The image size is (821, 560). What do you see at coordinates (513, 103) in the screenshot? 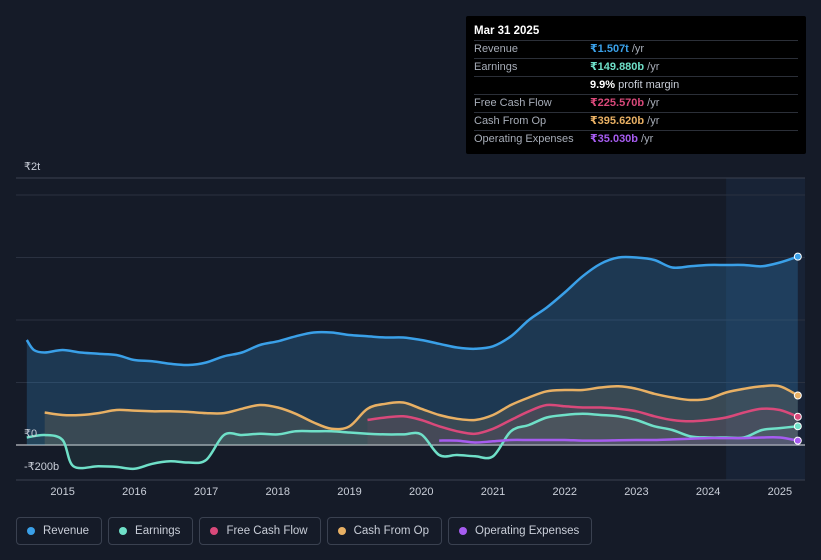
I see `tooltip-row-label: Free Cash Flow` at bounding box center [513, 103].